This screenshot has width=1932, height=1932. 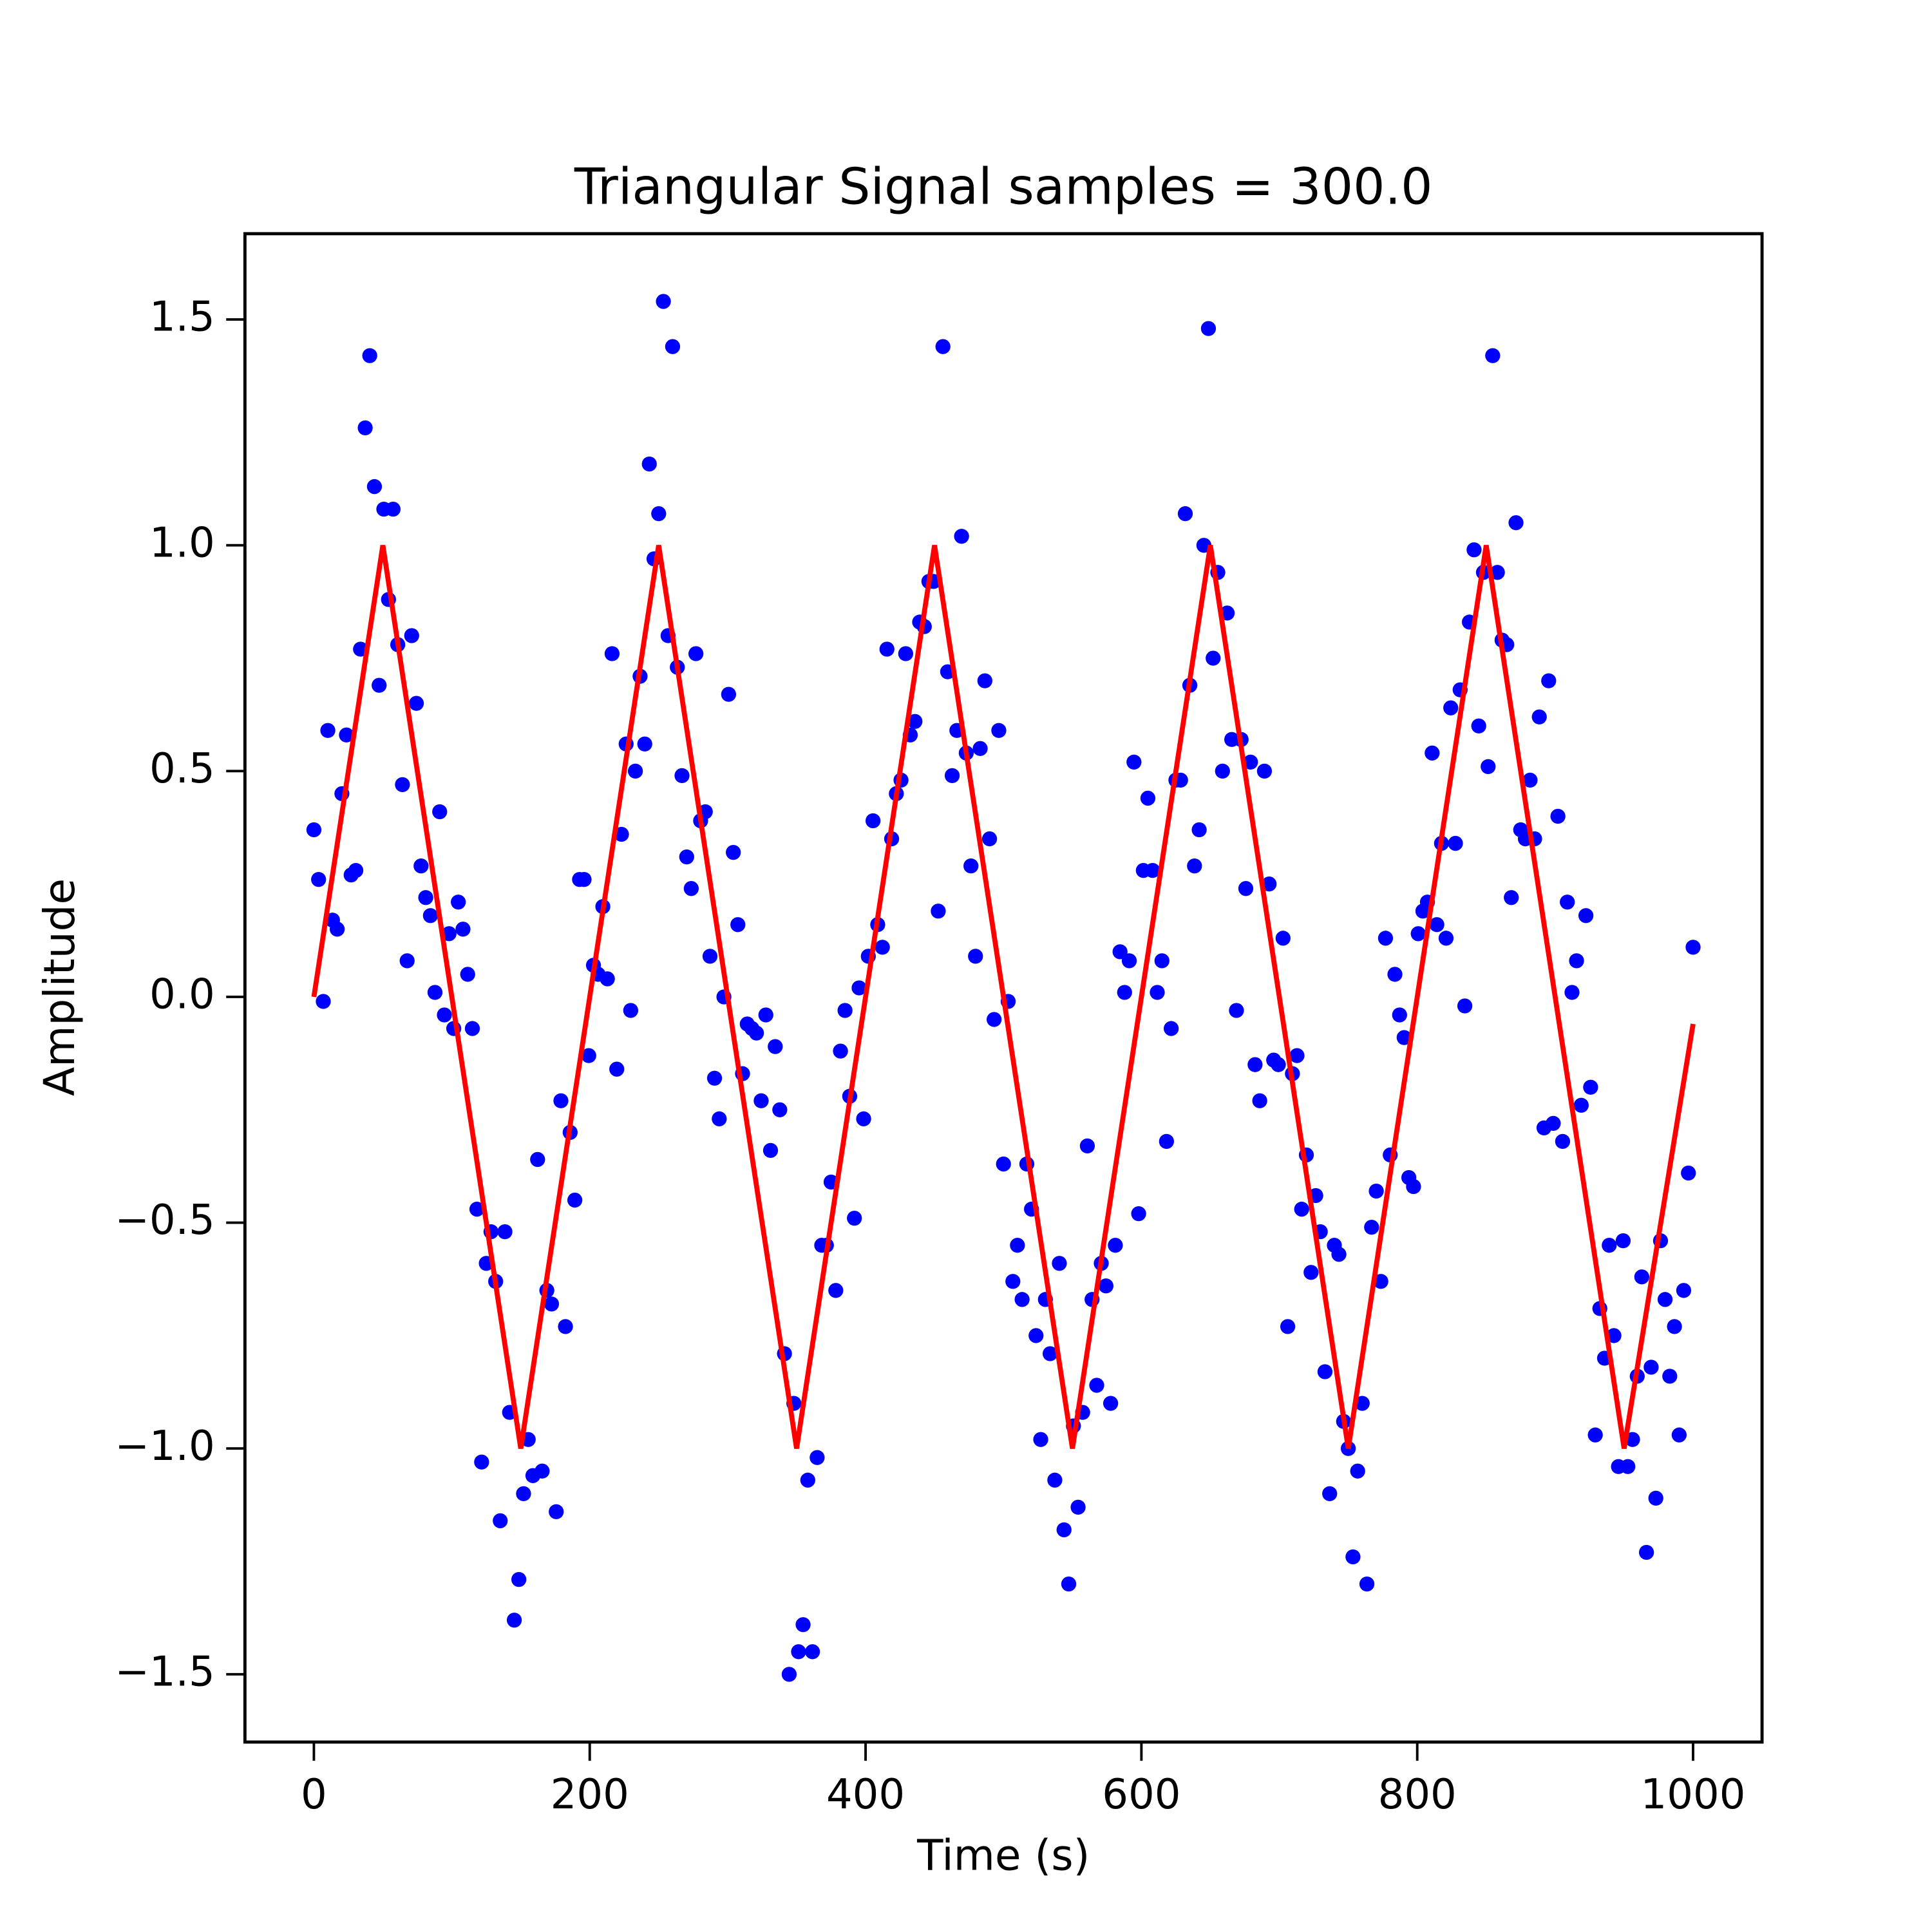 I want to click on y-tick-label: −1.0, so click(x=164, y=1446).